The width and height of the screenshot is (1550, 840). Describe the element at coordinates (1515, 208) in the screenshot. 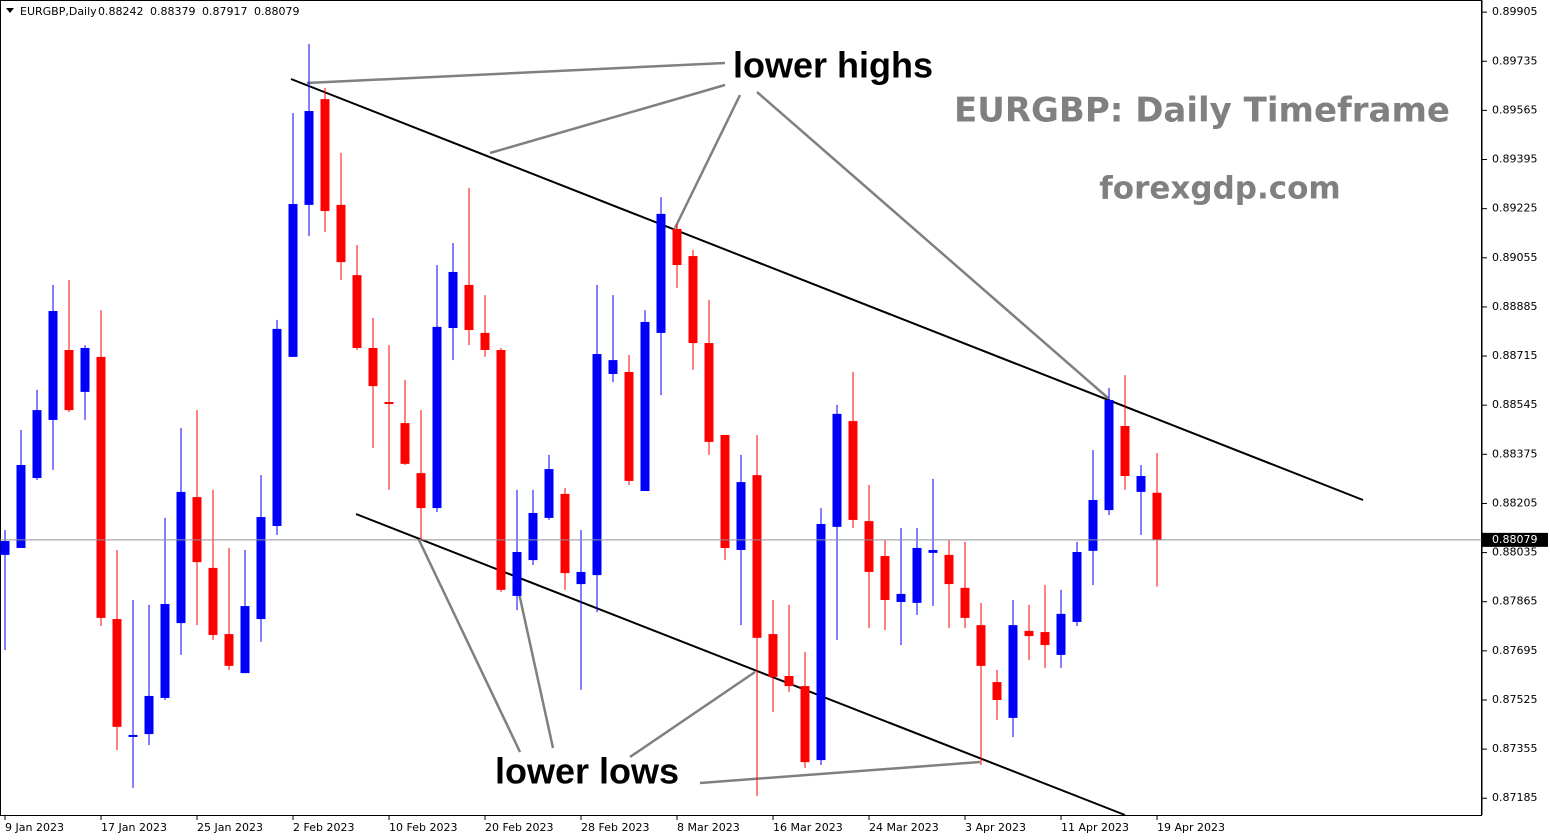

I see `y-tick-label: 0.89225` at that location.